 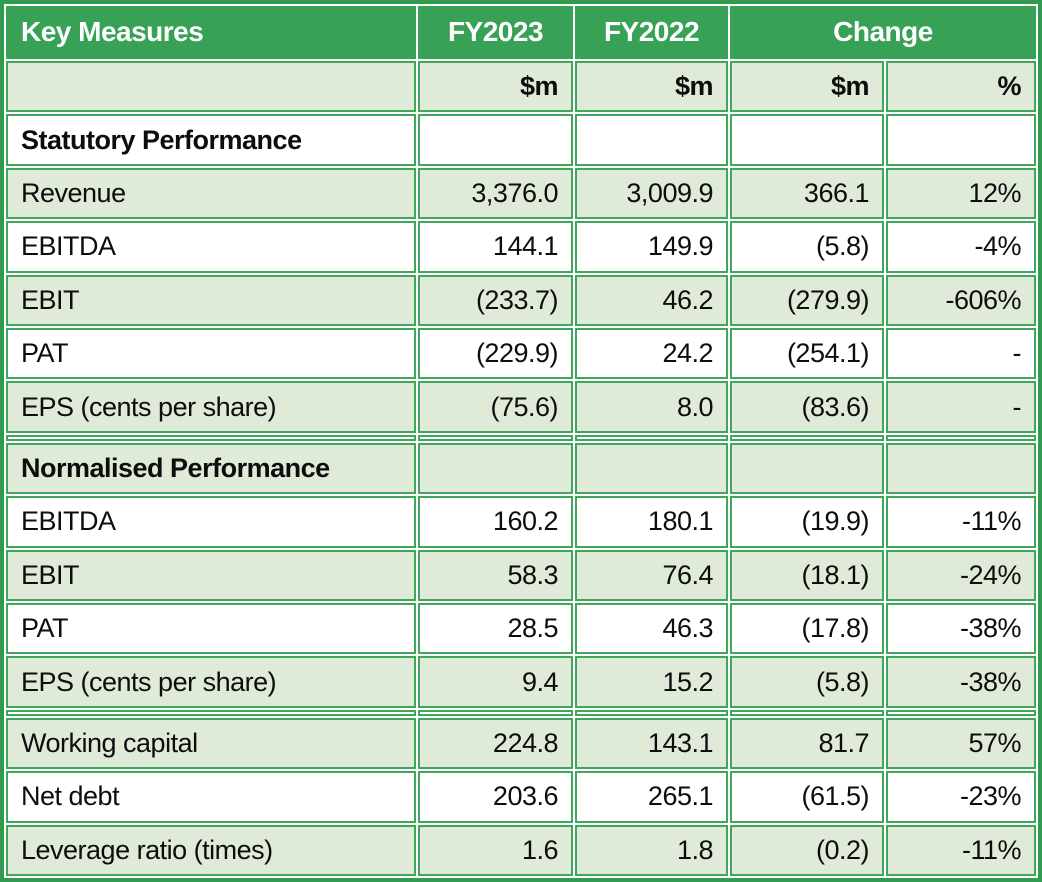 I want to click on units-fy2023: $m, so click(x=495, y=86).